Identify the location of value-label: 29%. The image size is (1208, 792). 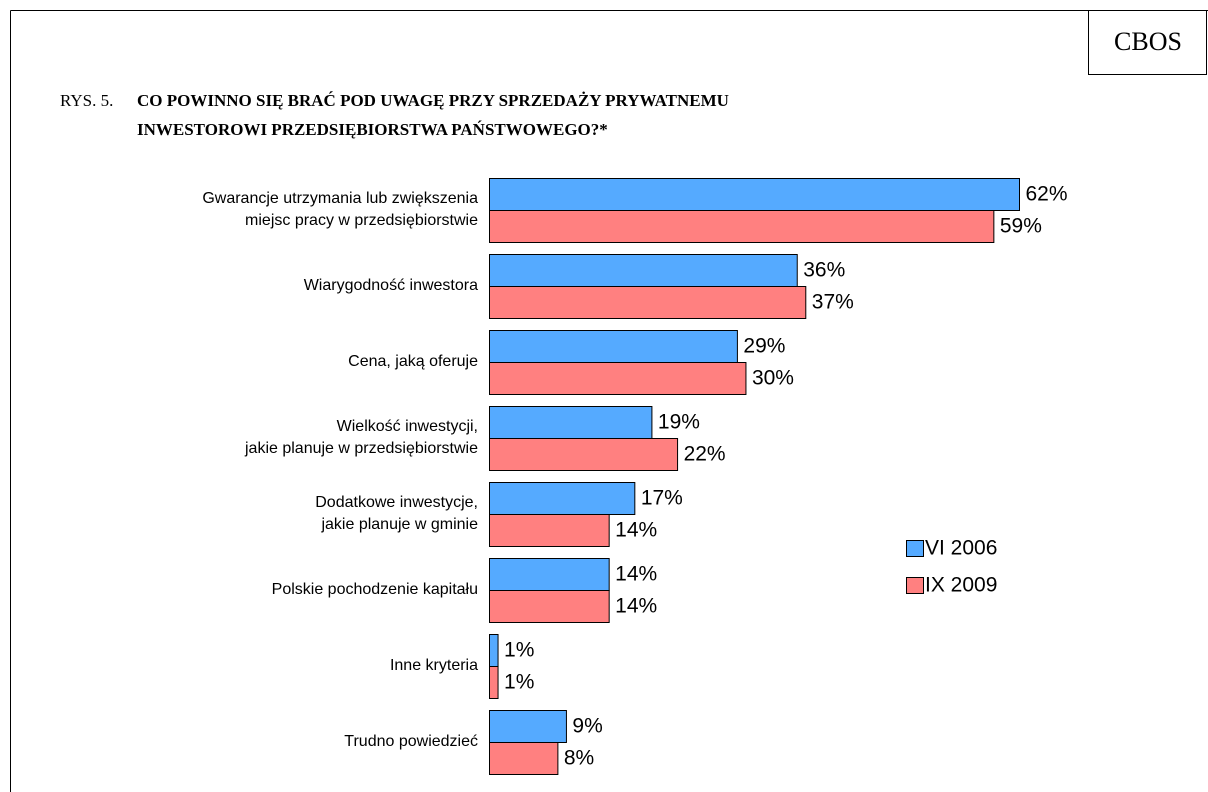
(764, 346).